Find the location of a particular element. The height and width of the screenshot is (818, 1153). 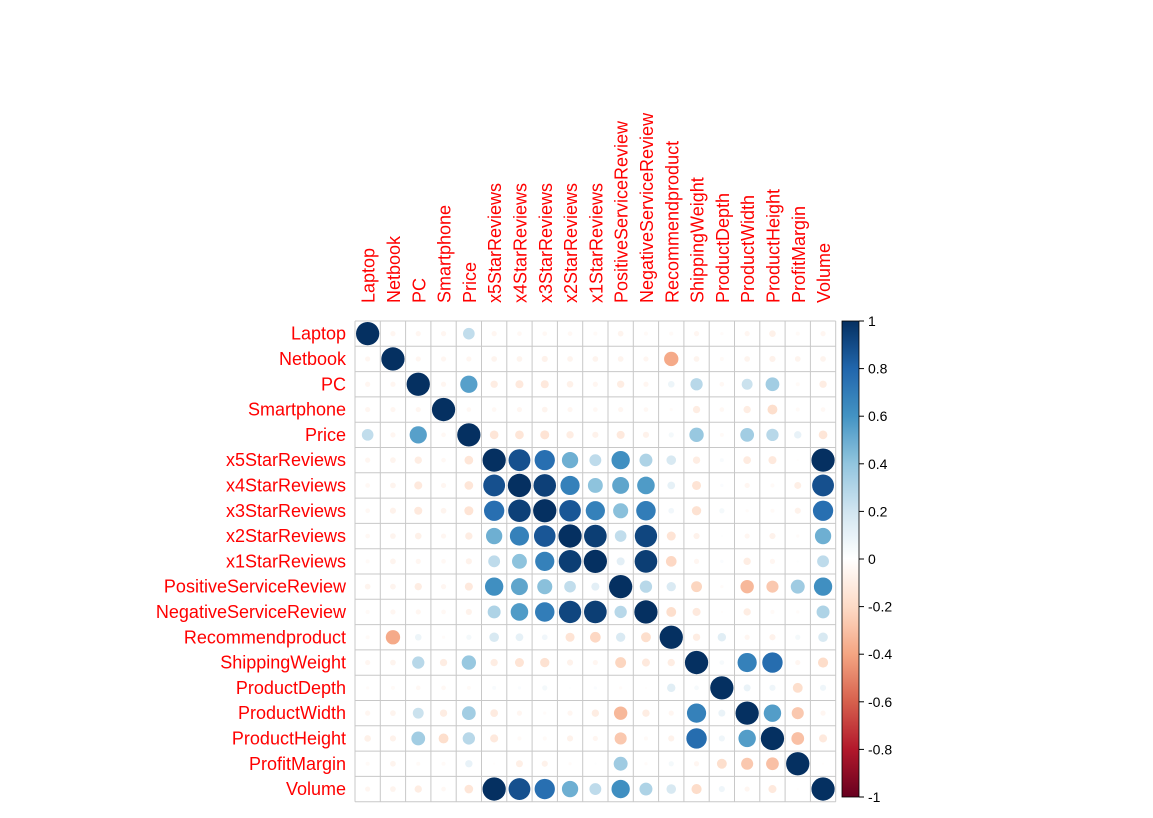

column-label: Price is located at coordinates (470, 282).